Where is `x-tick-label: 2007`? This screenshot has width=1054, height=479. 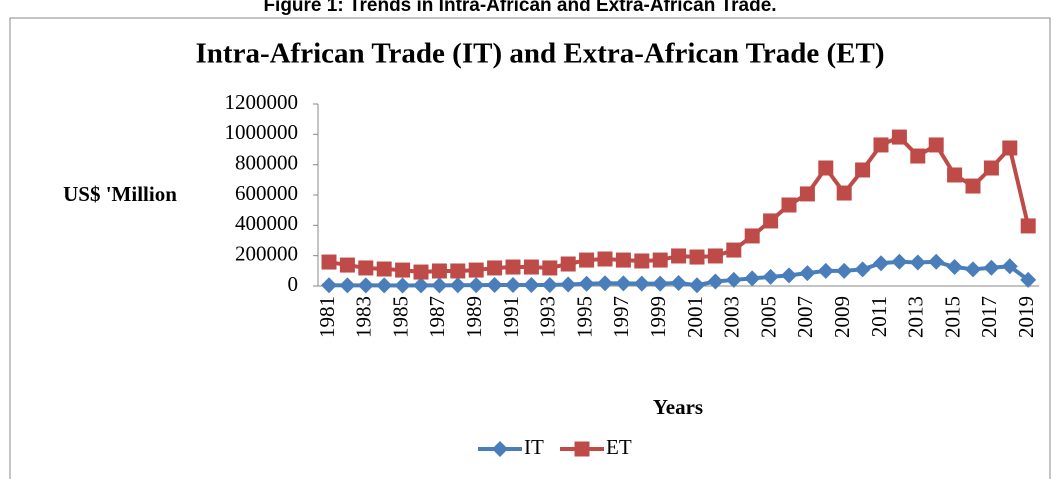
x-tick-label: 2007 is located at coordinates (805, 317).